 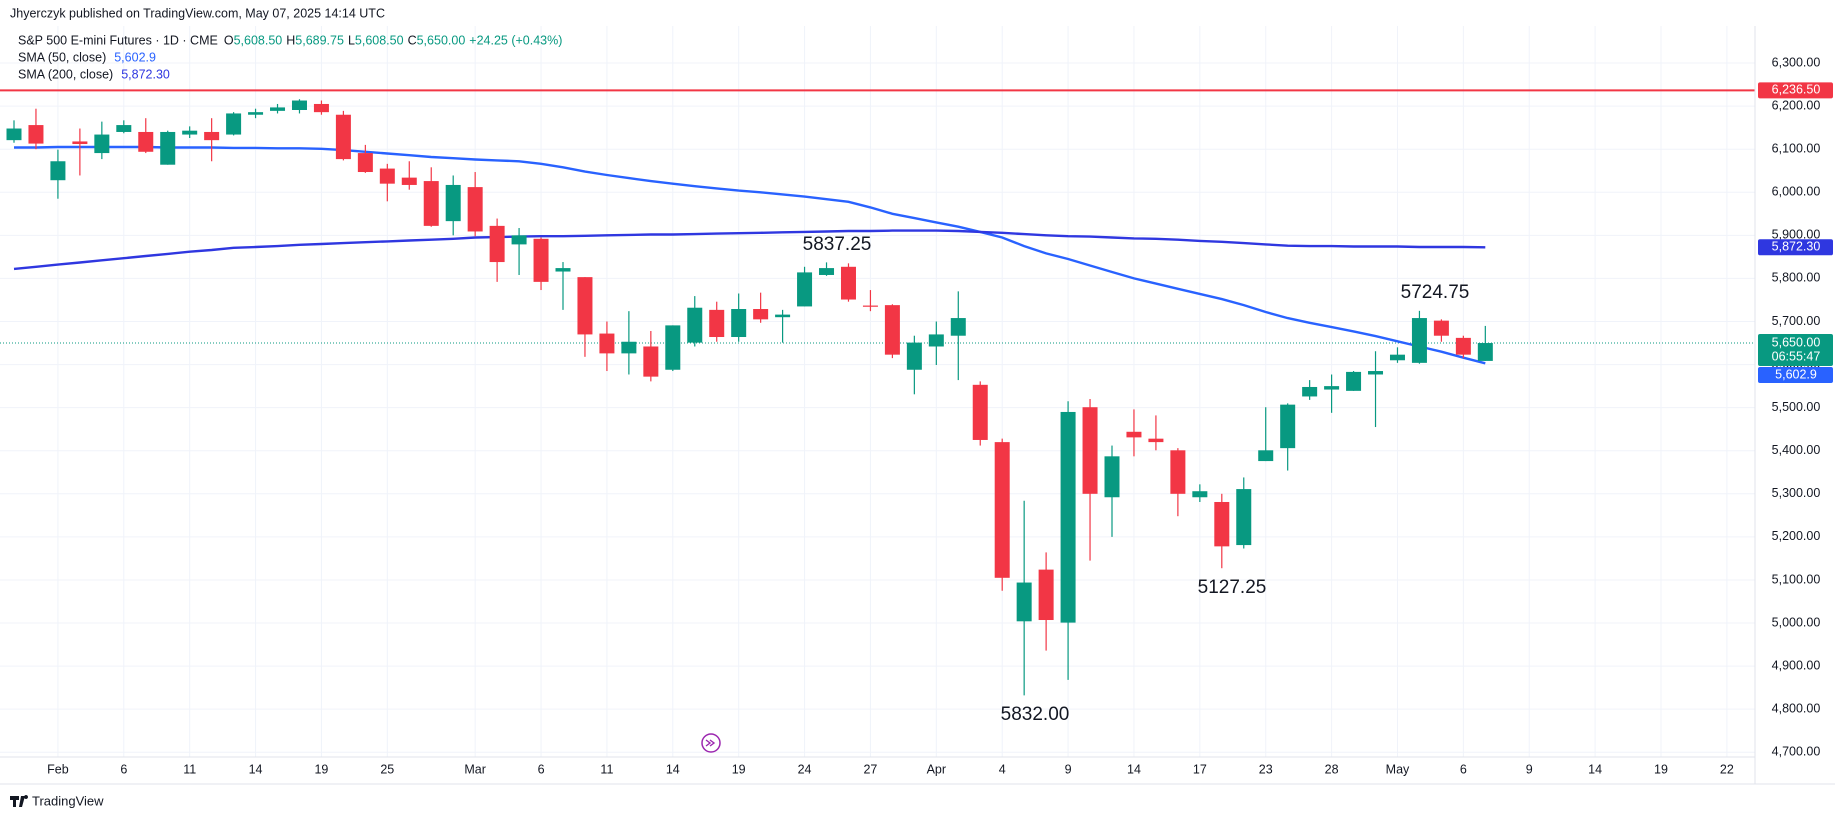 I want to click on sma200-label: 5,872.30, so click(x=1796, y=247).